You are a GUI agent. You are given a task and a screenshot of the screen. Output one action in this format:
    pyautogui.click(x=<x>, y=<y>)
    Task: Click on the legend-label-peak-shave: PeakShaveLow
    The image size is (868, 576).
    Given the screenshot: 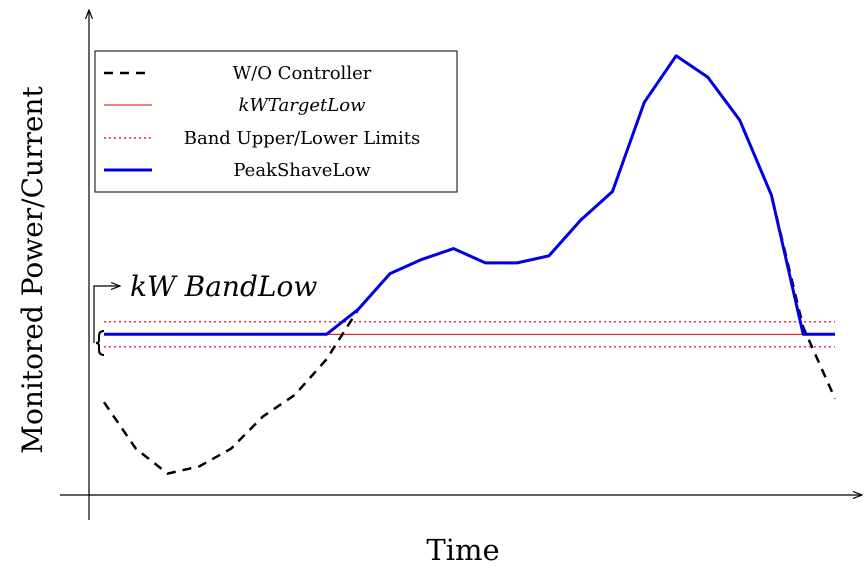 What is the action you would take?
    pyautogui.click(x=302, y=170)
    